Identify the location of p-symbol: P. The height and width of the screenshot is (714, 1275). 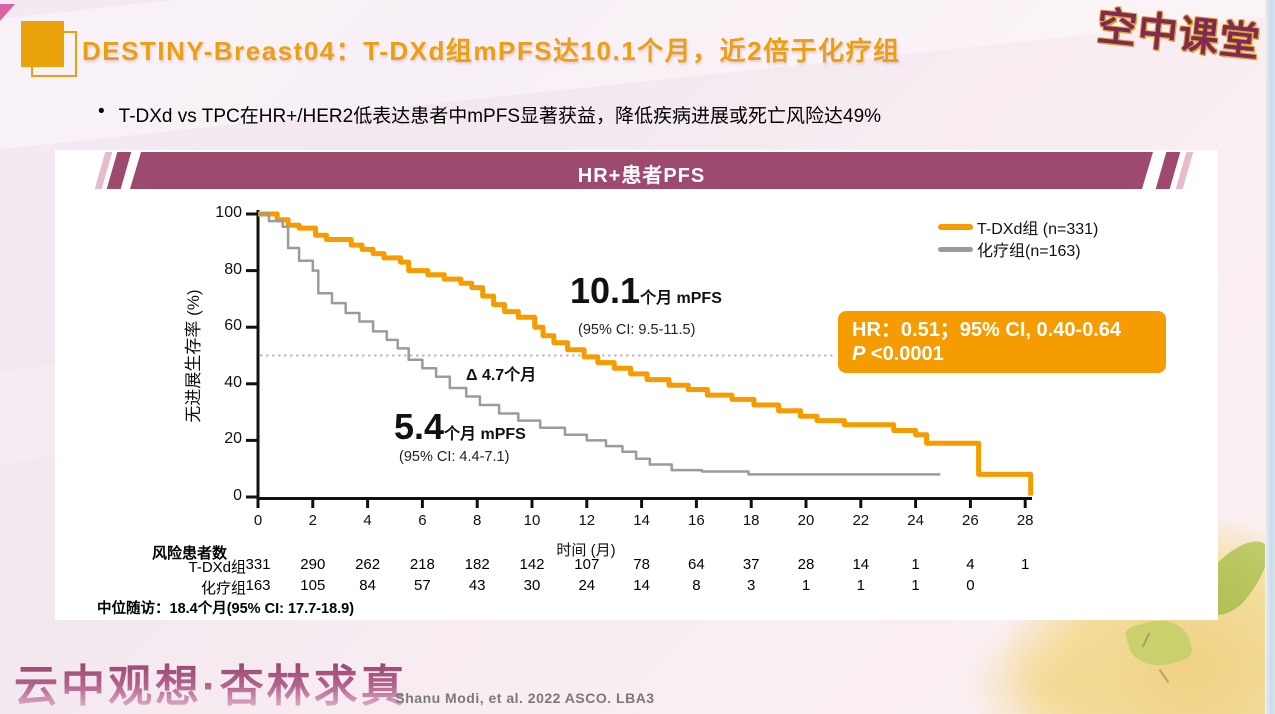
(859, 354).